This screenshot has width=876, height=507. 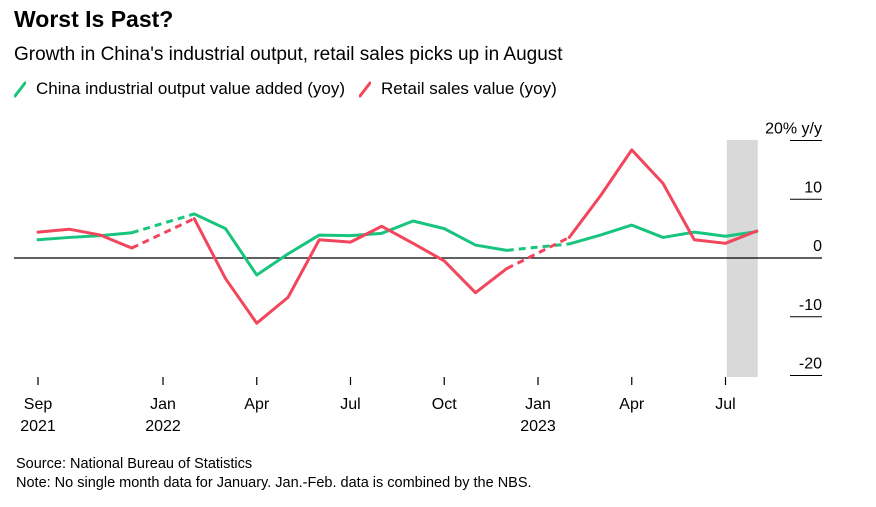 What do you see at coordinates (793, 129) in the screenshot?
I see `y-tick-label: 20% y/y` at bounding box center [793, 129].